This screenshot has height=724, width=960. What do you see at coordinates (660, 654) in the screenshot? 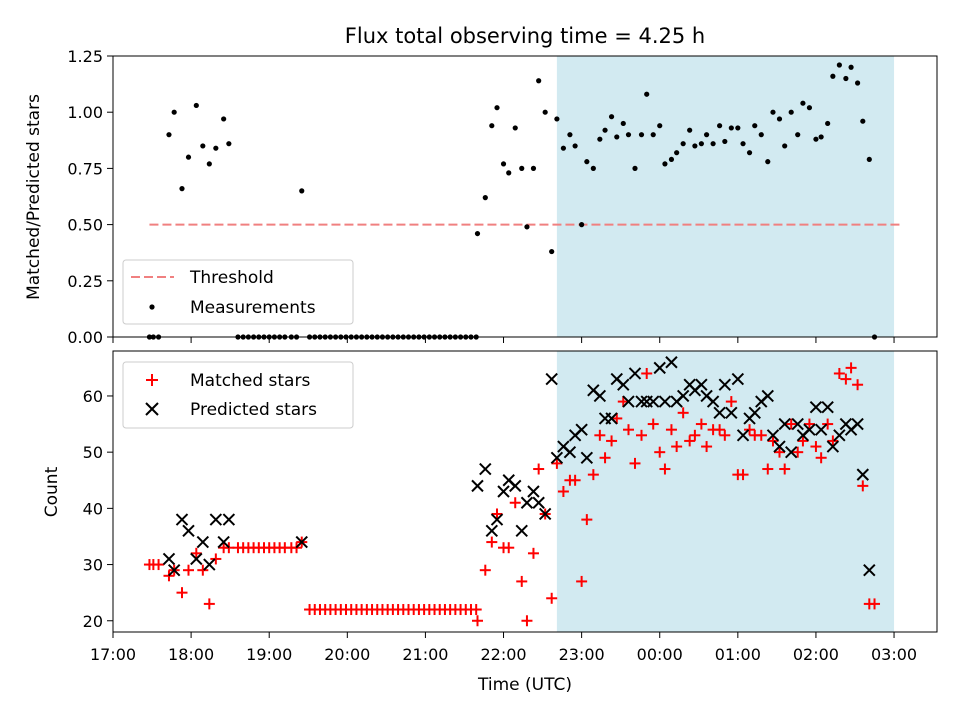
I see `x-tick-label: 00:00` at bounding box center [660, 654].